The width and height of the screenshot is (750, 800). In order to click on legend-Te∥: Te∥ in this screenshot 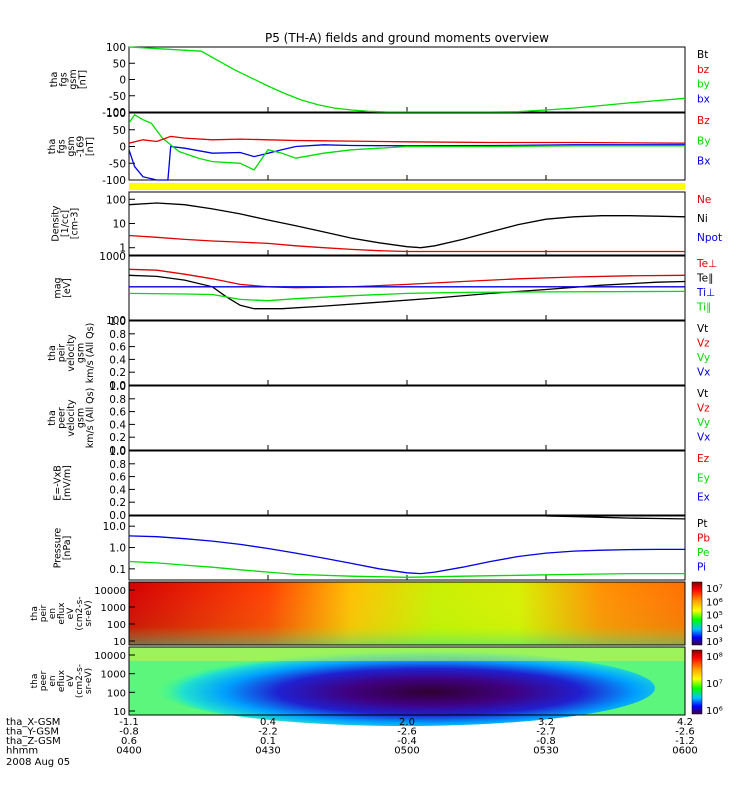, I will do `click(704, 279)`.